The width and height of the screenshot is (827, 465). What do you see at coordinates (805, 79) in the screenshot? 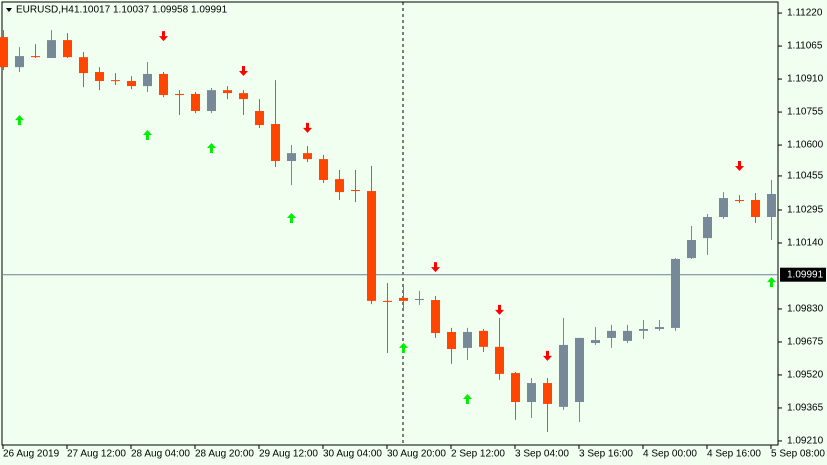
I see `y-tick-label: 1.10910` at bounding box center [805, 79].